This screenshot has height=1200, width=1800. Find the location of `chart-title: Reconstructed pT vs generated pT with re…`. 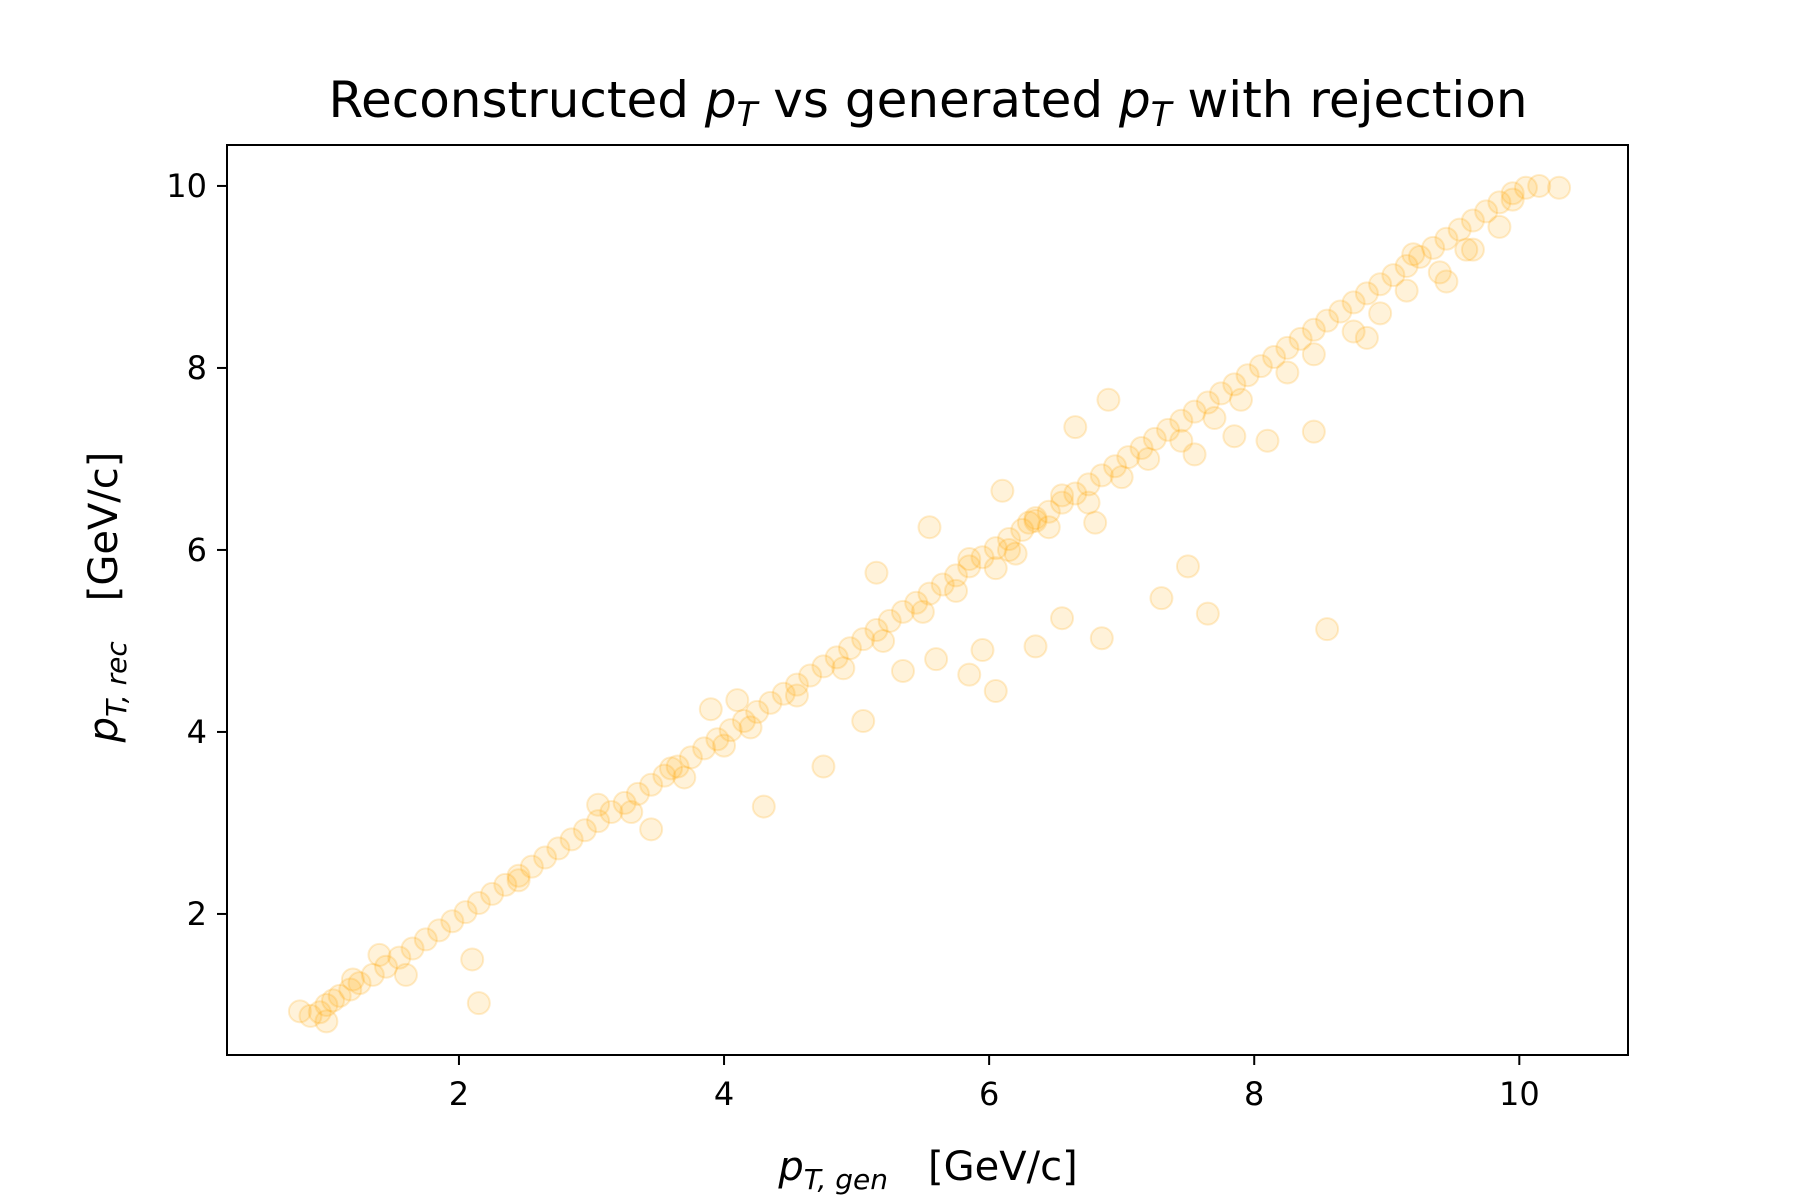

chart-title: Reconstructed pT vs generated pT with re… is located at coordinates (927, 103).